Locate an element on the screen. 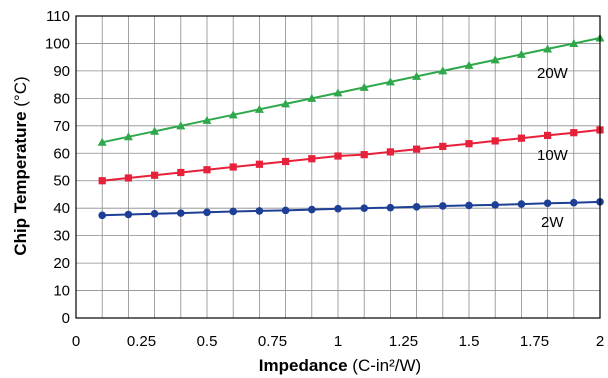  series-label: 20W is located at coordinates (553, 73).